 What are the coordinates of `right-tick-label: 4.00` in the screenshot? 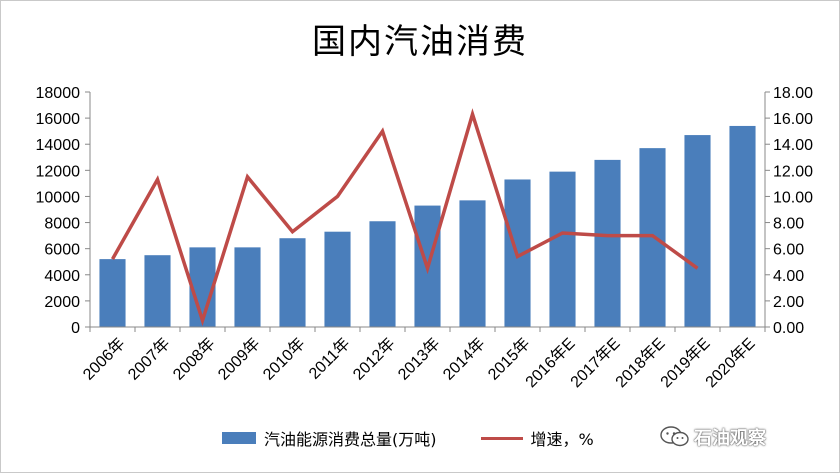 It's located at (788, 276).